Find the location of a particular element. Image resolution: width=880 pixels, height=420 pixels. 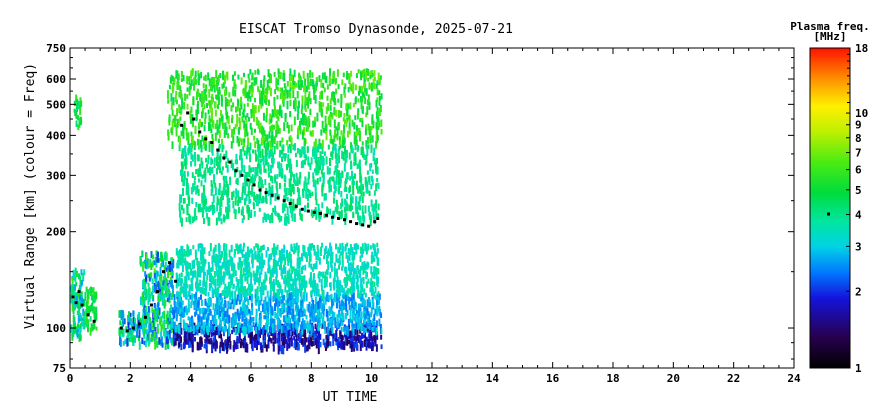

x-tick-label: 0 is located at coordinates (70, 378).